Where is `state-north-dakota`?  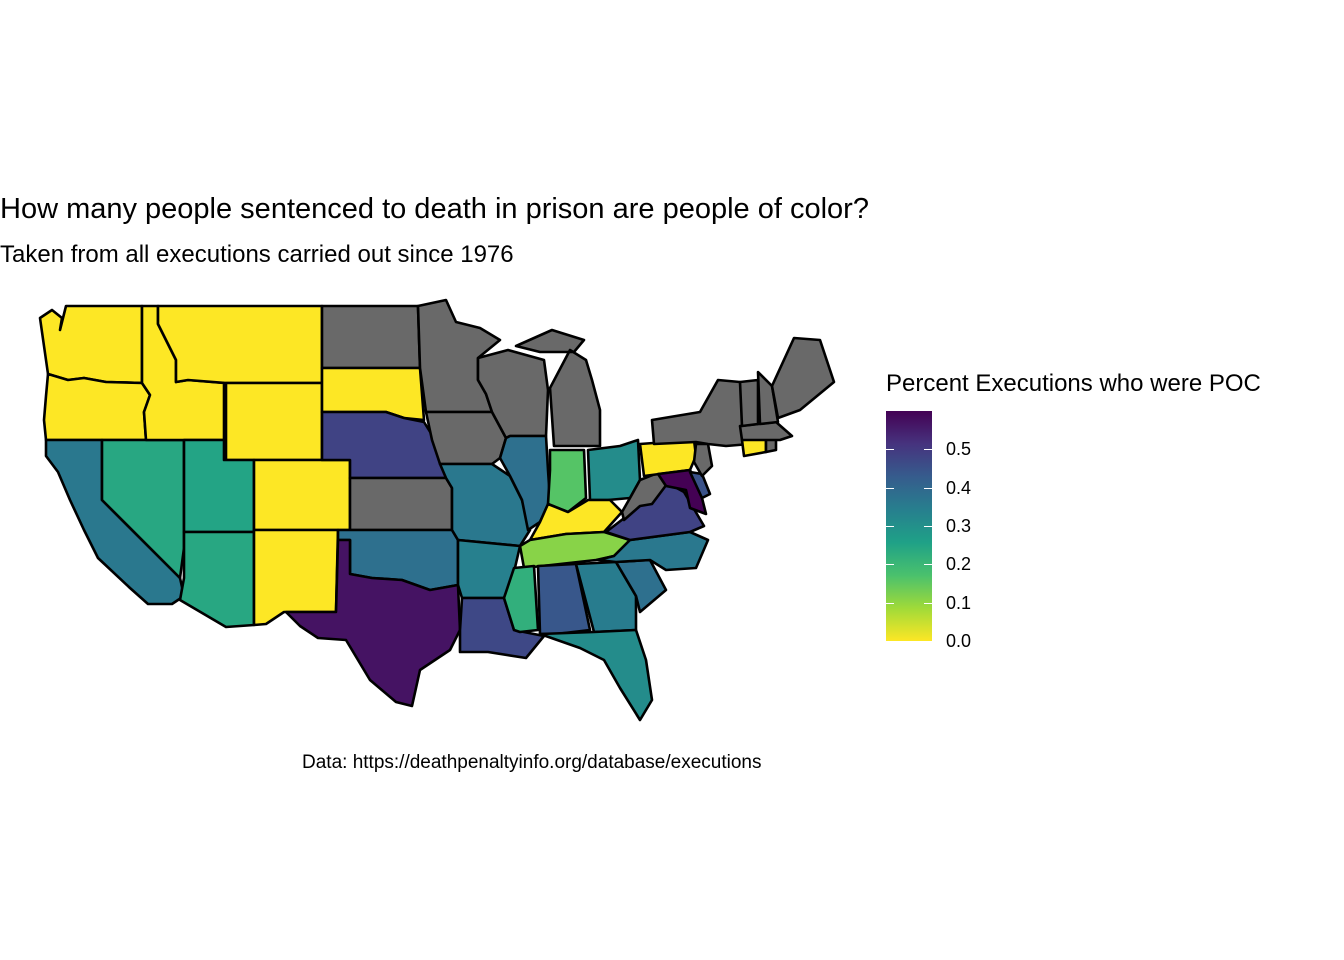 state-north-dakota is located at coordinates (371, 337).